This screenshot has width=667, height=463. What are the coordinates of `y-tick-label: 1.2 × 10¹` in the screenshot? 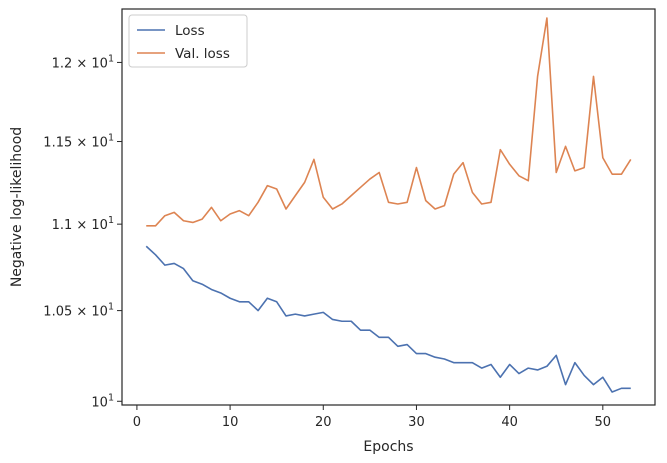 It's located at (83, 62).